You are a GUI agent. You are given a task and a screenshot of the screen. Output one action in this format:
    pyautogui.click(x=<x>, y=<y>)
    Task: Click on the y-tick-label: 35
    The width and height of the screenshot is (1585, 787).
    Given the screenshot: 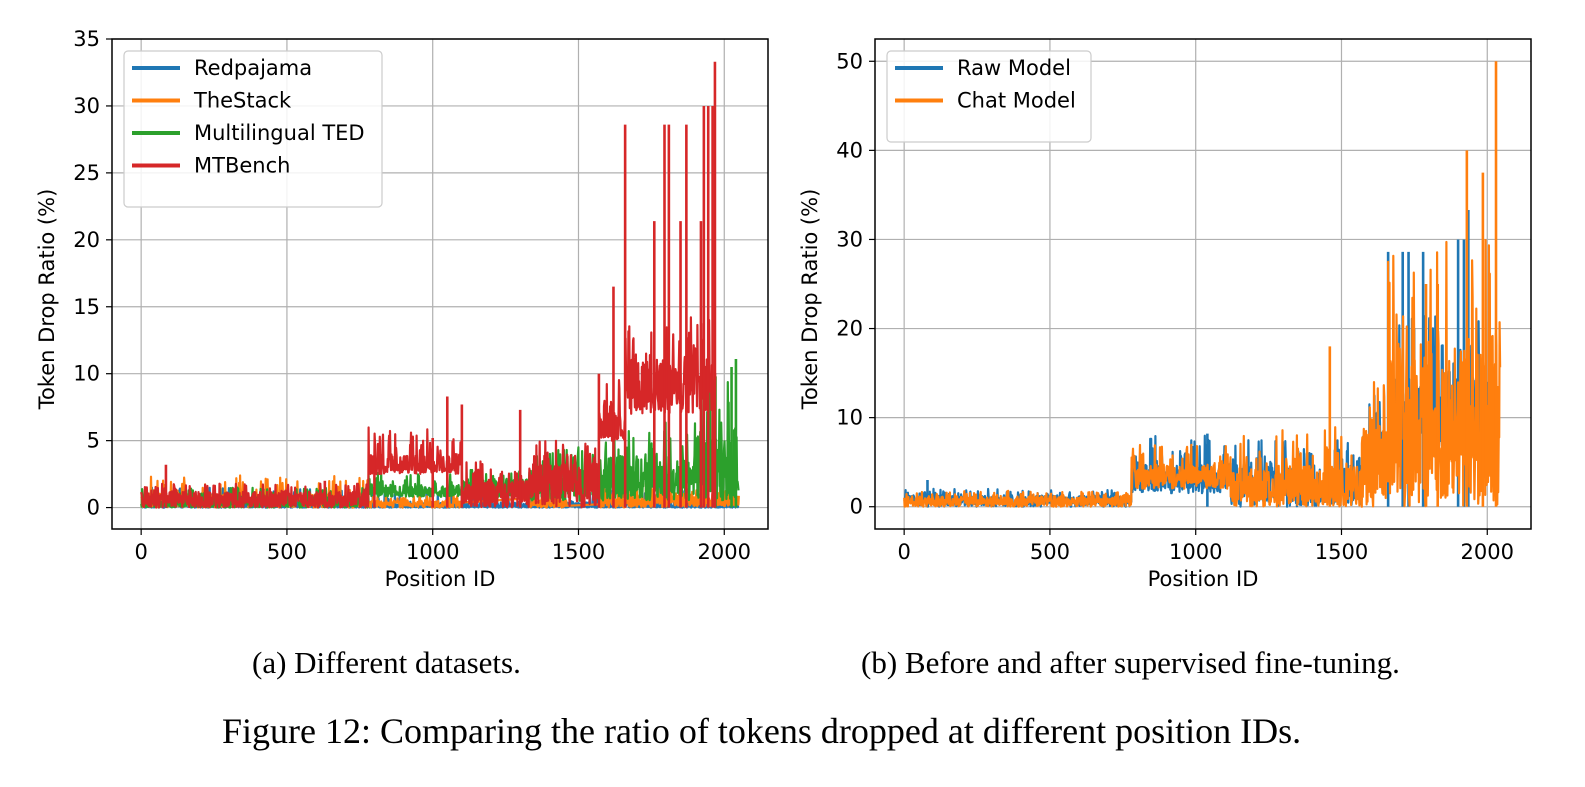 What is the action you would take?
    pyautogui.click(x=86, y=39)
    